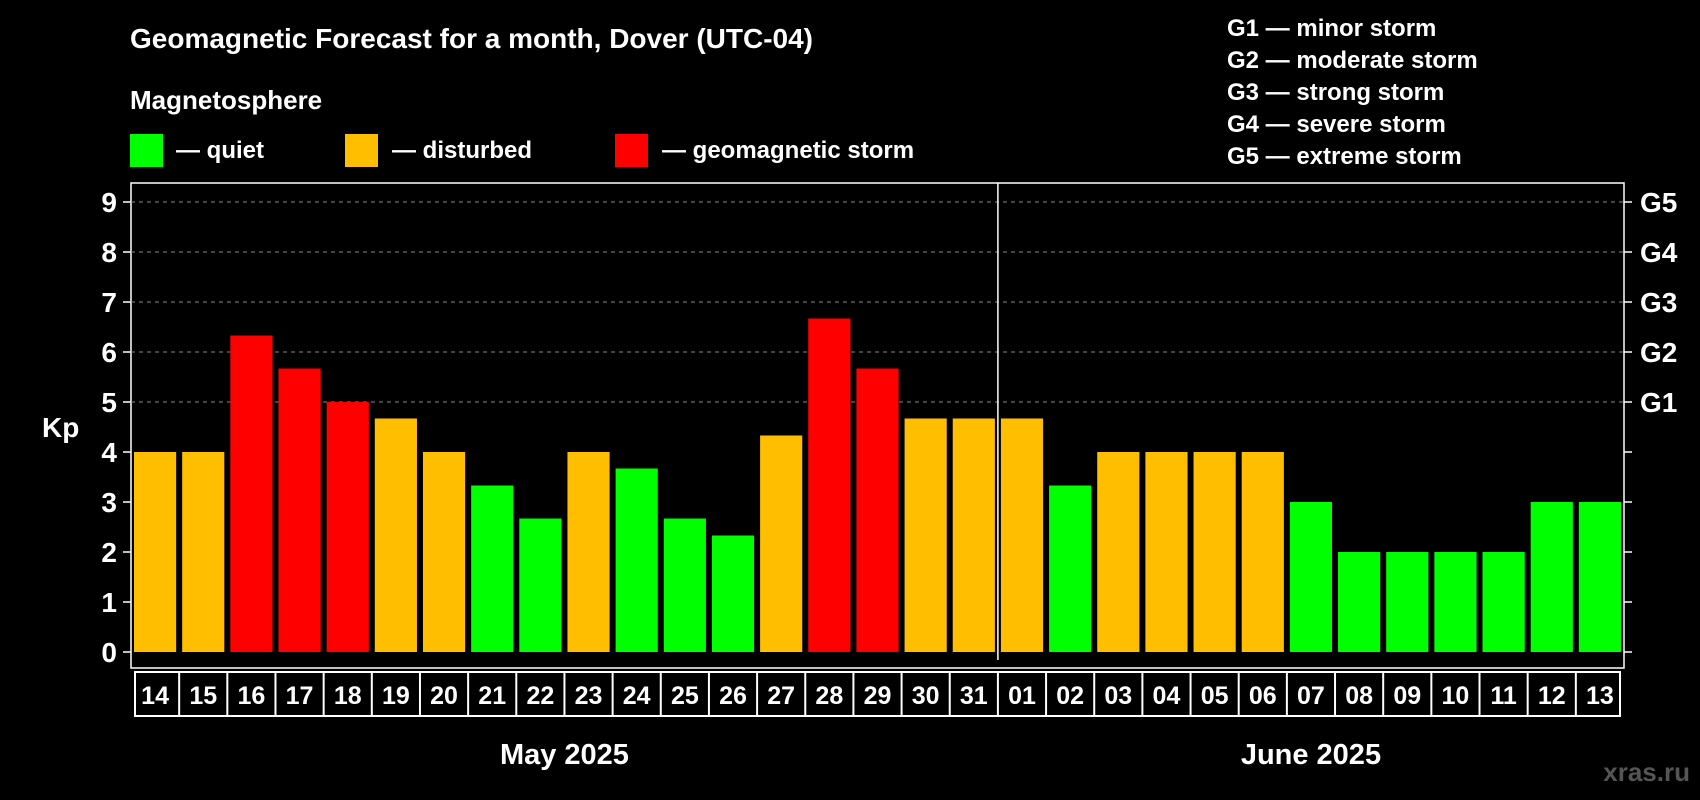  Describe the element at coordinates (1336, 124) in the screenshot. I see `g-scale-g4: G4 — severe storm` at that location.